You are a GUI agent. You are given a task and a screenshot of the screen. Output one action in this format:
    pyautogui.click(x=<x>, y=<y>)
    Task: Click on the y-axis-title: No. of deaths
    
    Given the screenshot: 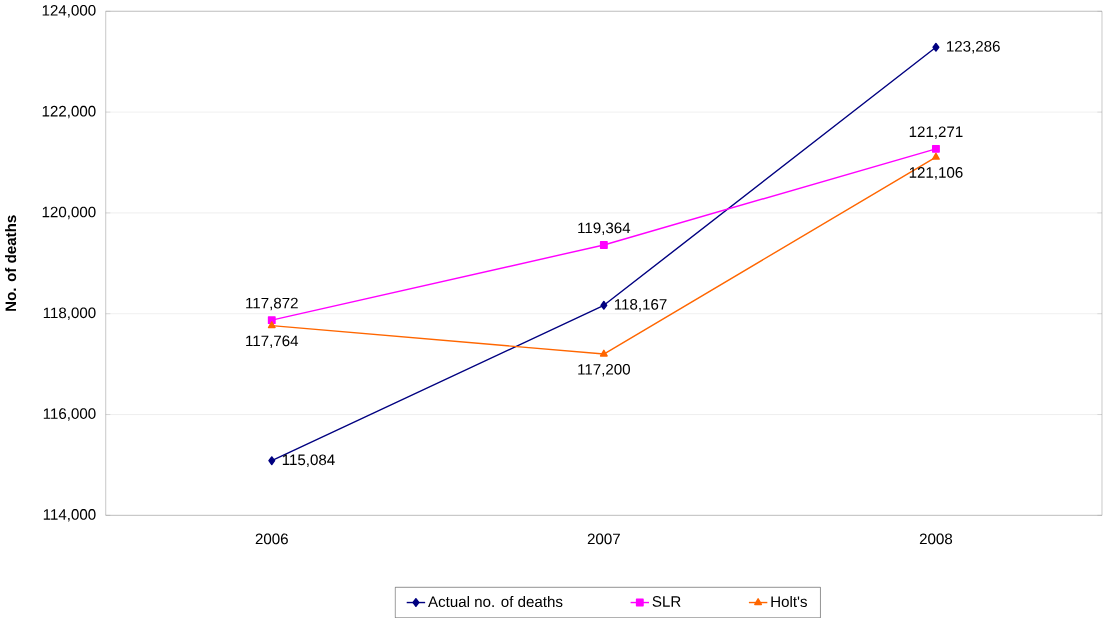 What is the action you would take?
    pyautogui.click(x=11, y=263)
    